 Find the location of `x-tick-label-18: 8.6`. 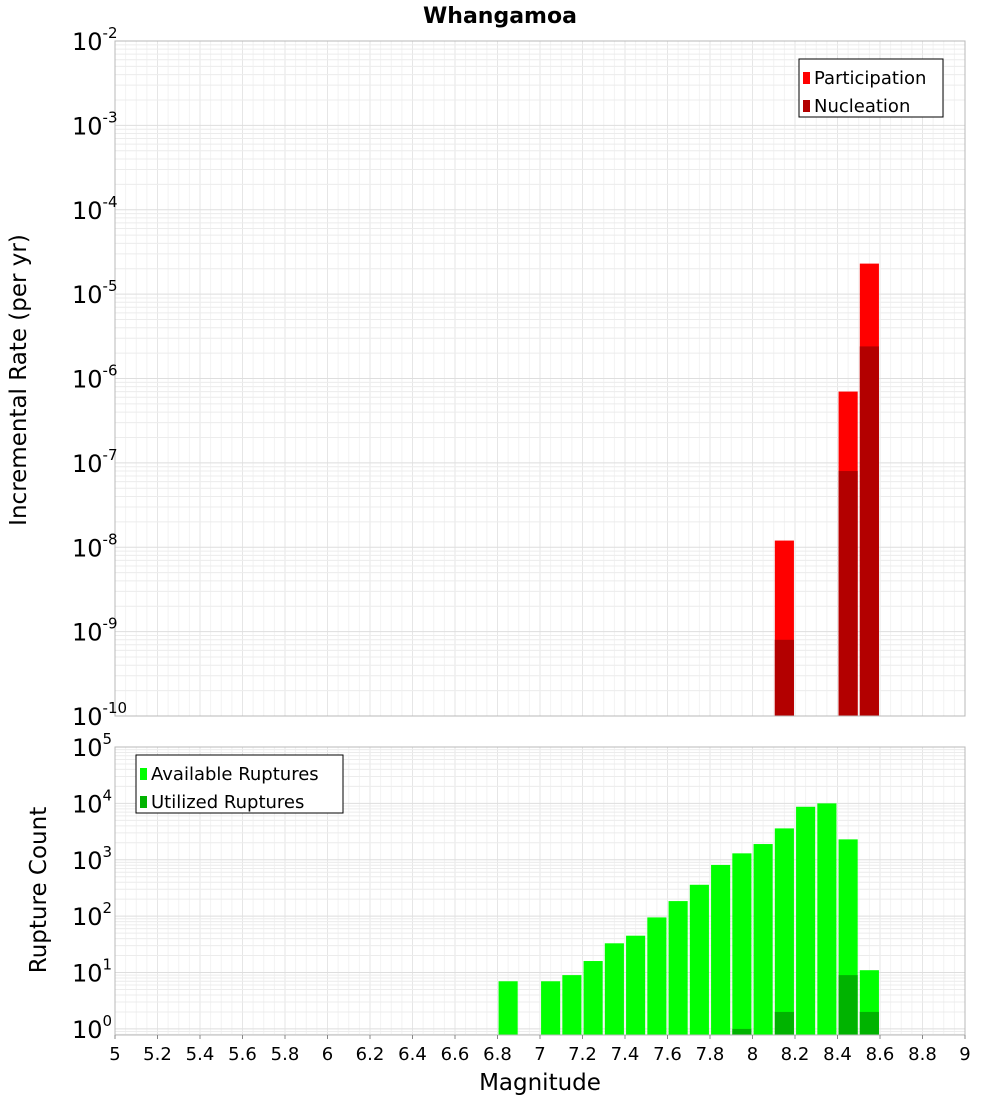

x-tick-label-18: 8.6 is located at coordinates (880, 1054).